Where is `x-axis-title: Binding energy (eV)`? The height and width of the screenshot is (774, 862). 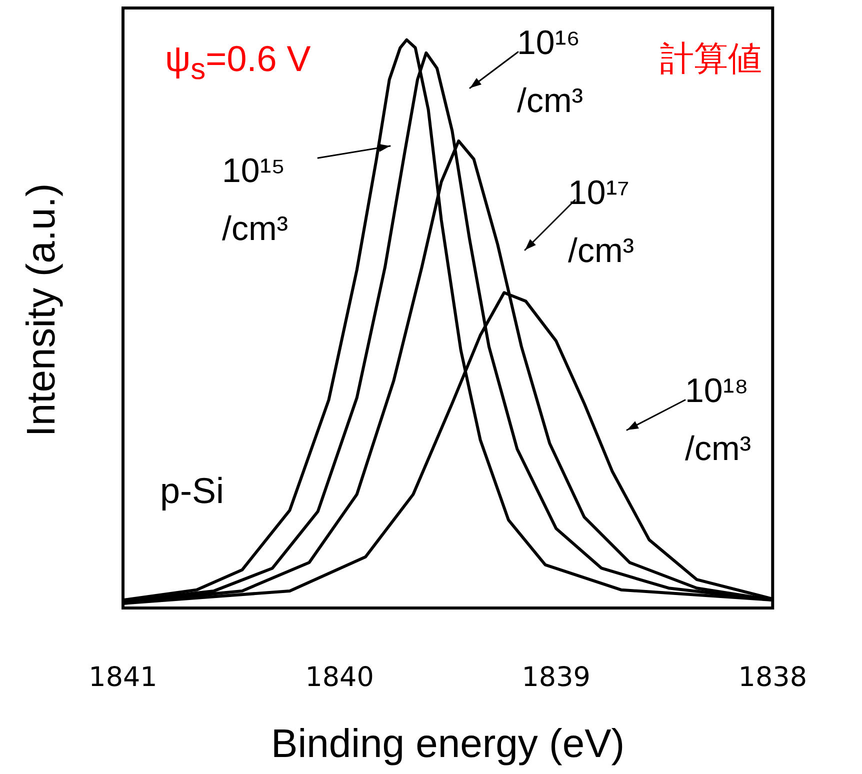 x-axis-title: Binding energy (eV) is located at coordinates (448, 744).